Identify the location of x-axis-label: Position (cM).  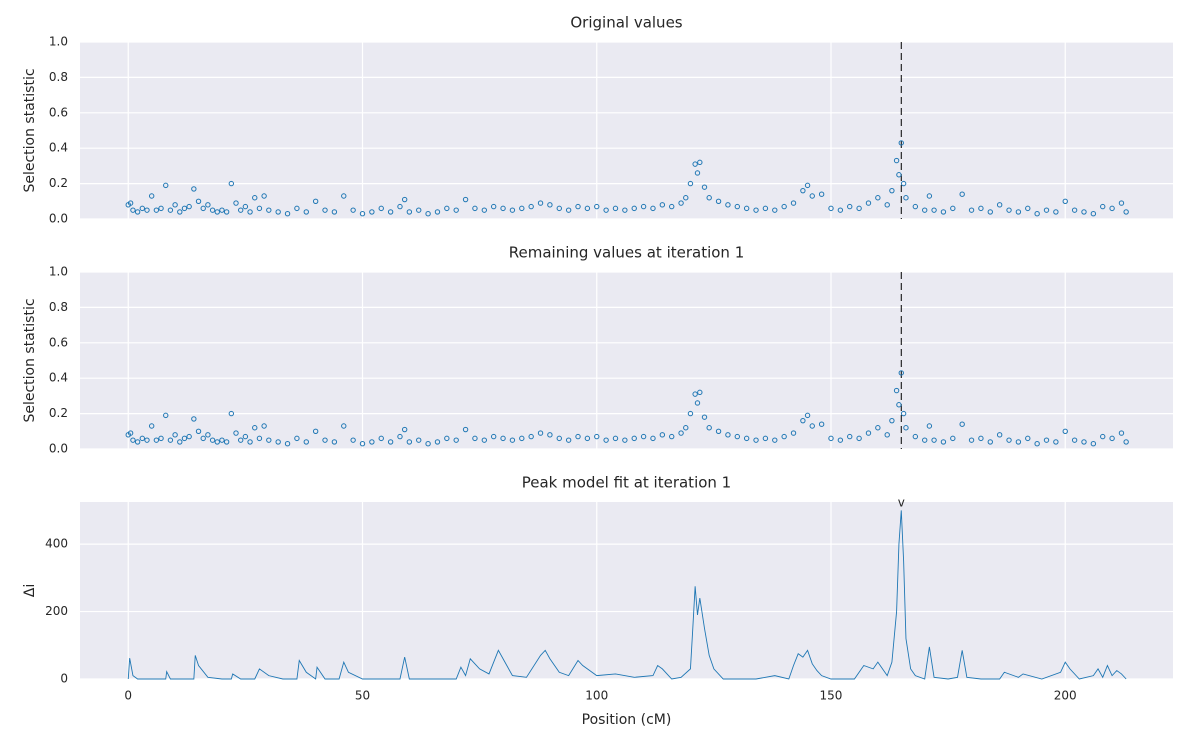
(627, 720).